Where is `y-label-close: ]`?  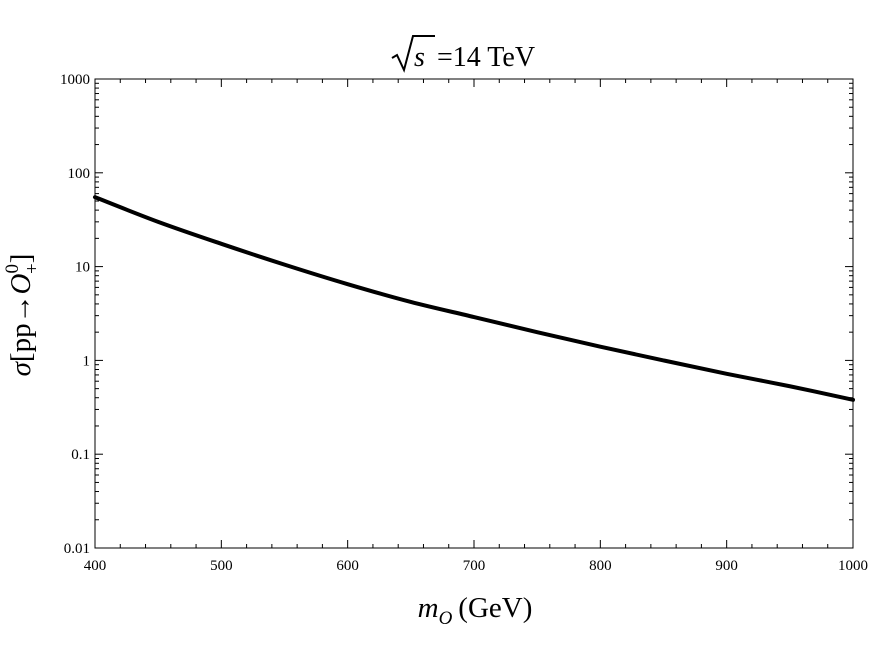 y-label-close: ] is located at coordinates (21, 259).